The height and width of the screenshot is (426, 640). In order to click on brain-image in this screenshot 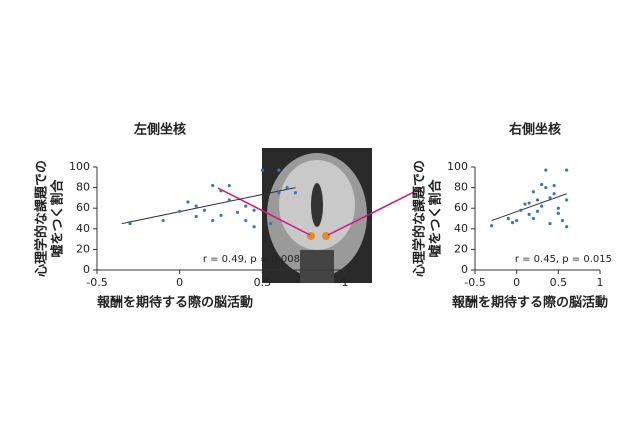, I will do `click(317, 215)`.